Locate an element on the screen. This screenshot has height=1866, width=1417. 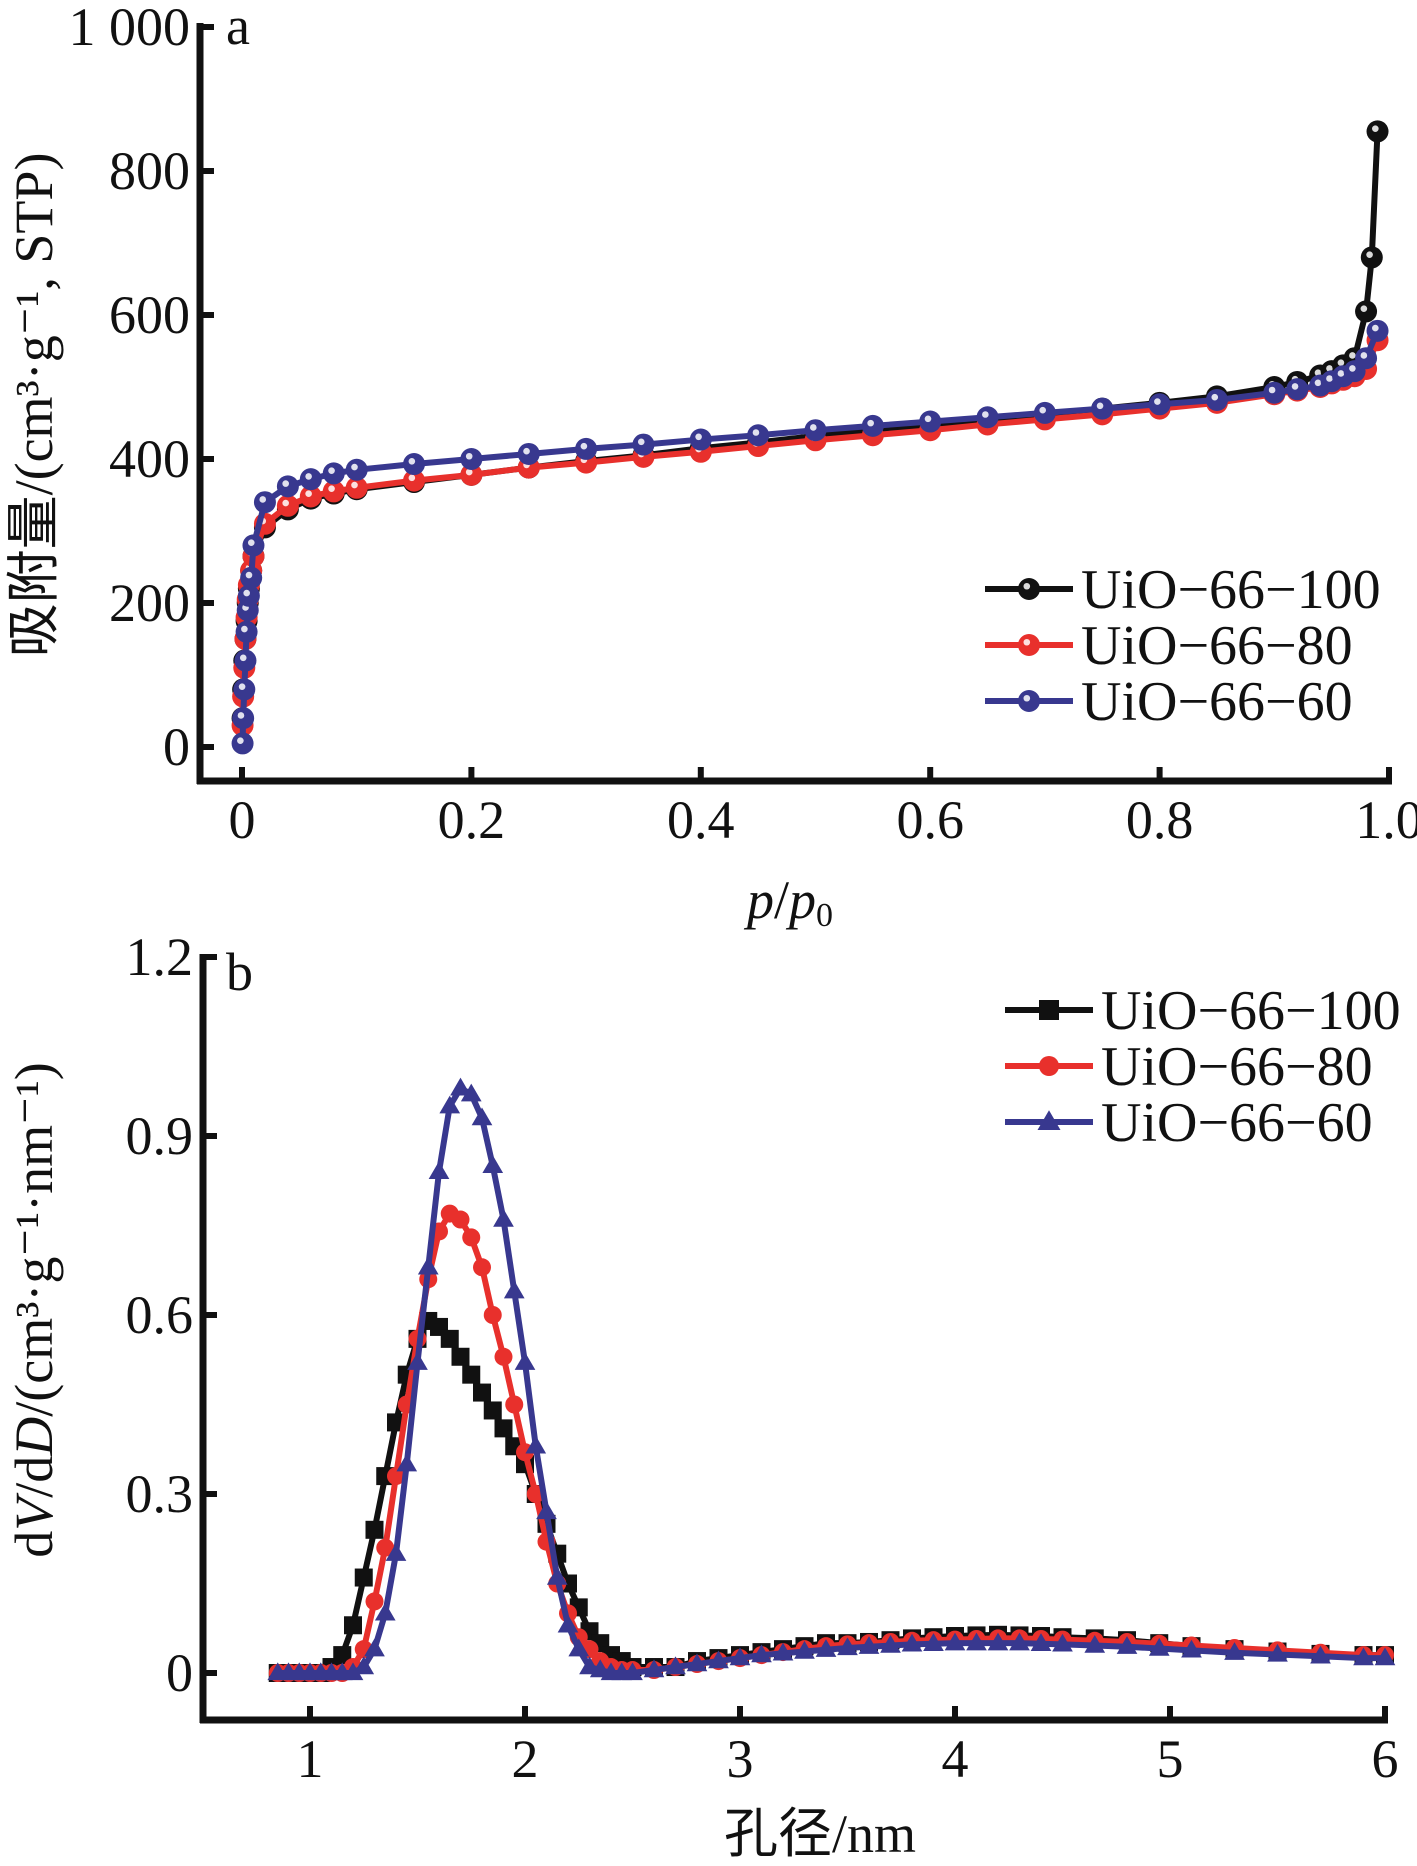
x-tick-label: 6 is located at coordinates (1385, 1759).